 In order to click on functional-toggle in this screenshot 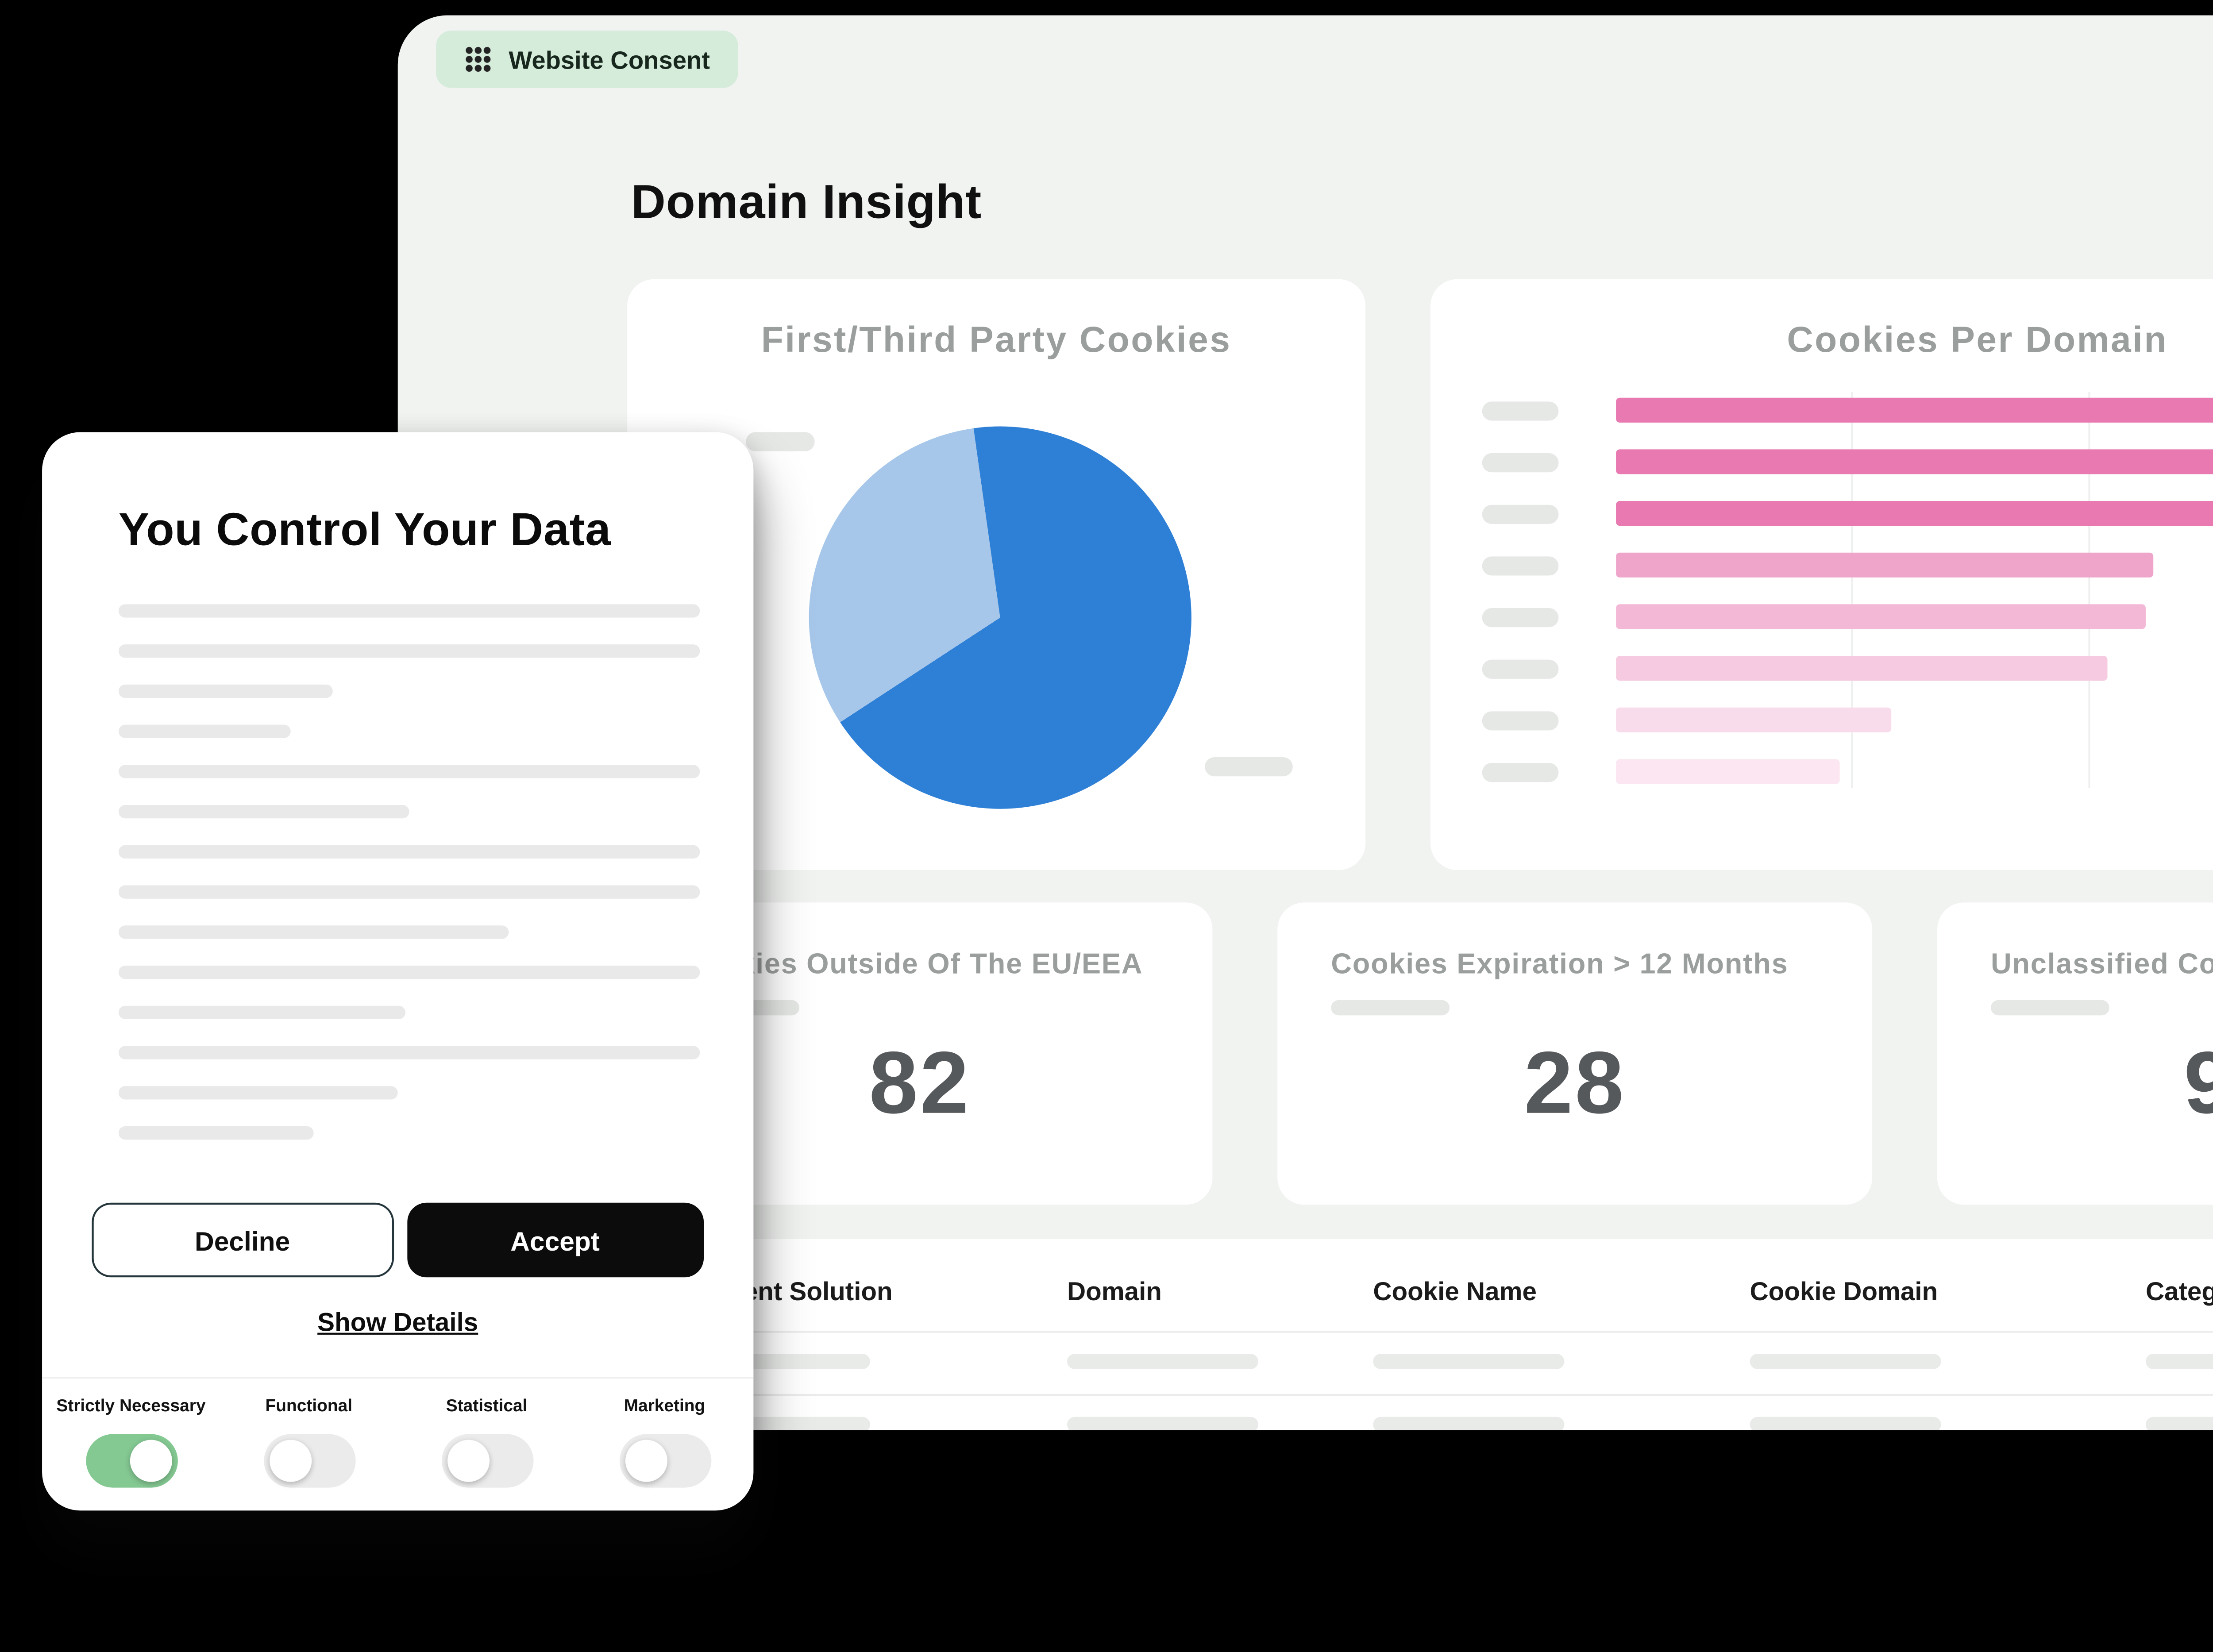, I will do `click(309, 1461)`.